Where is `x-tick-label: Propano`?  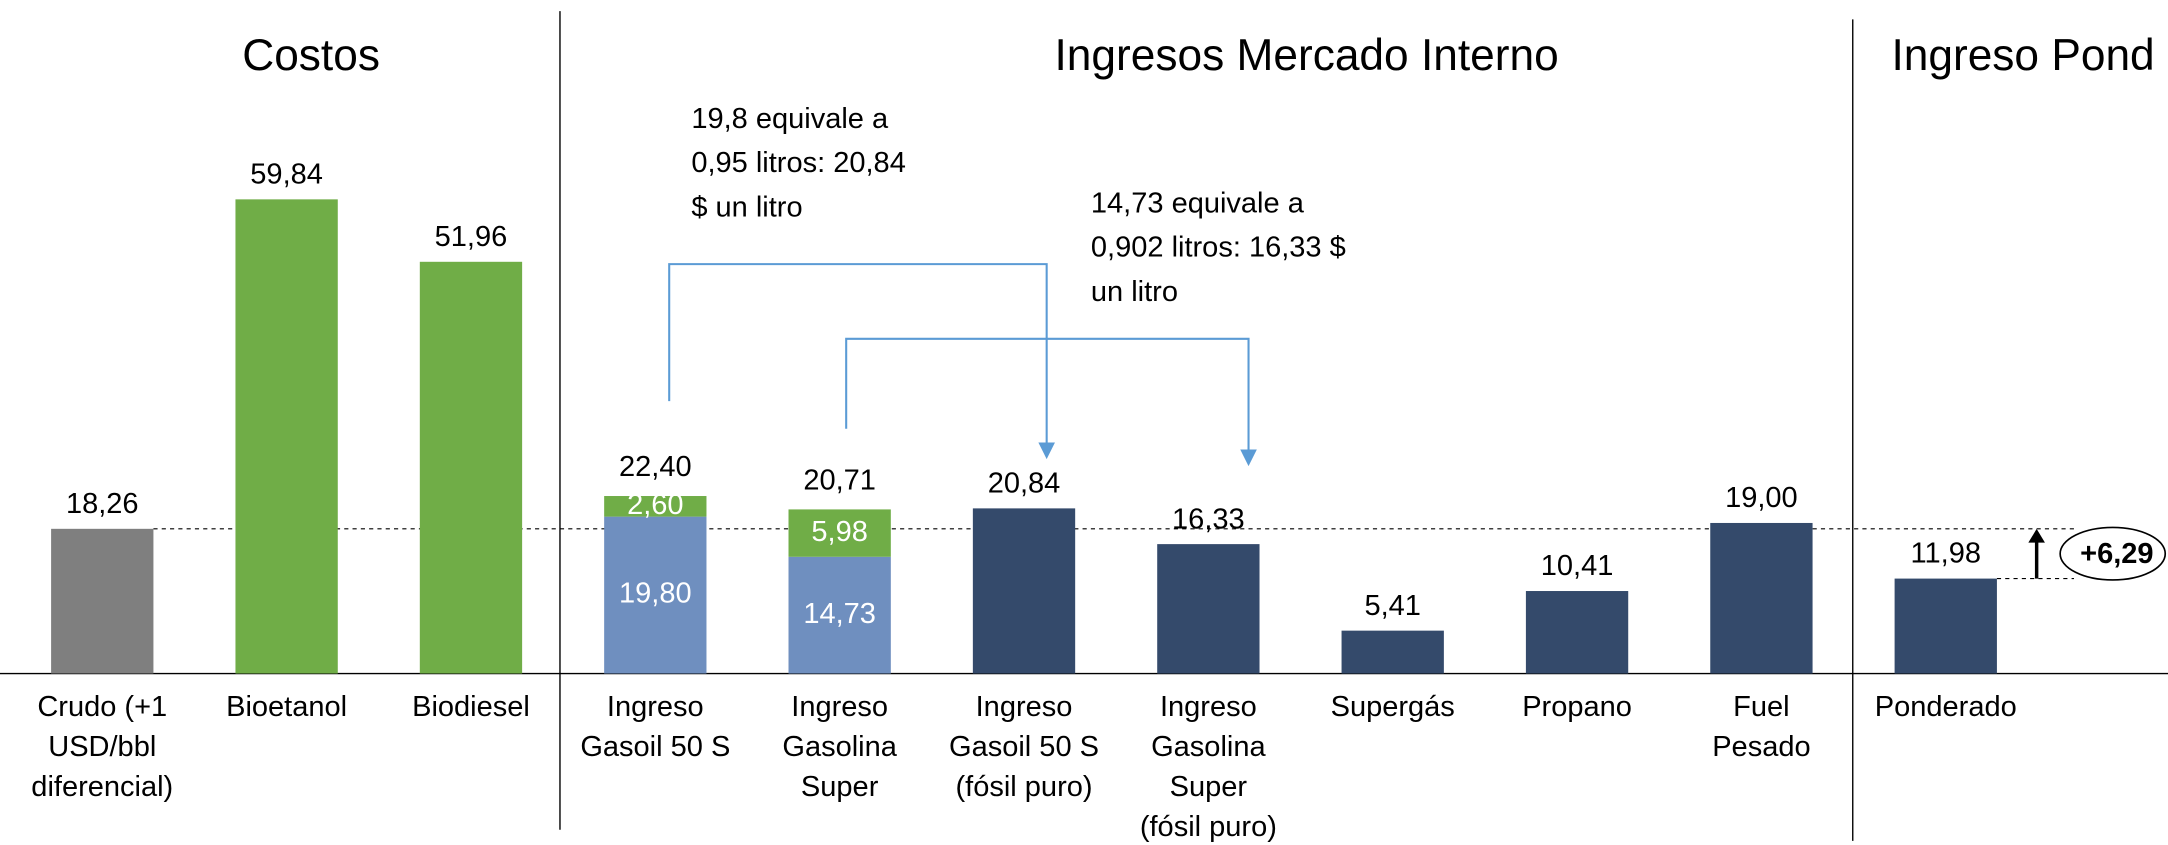 x-tick-label: Propano is located at coordinates (1577, 707).